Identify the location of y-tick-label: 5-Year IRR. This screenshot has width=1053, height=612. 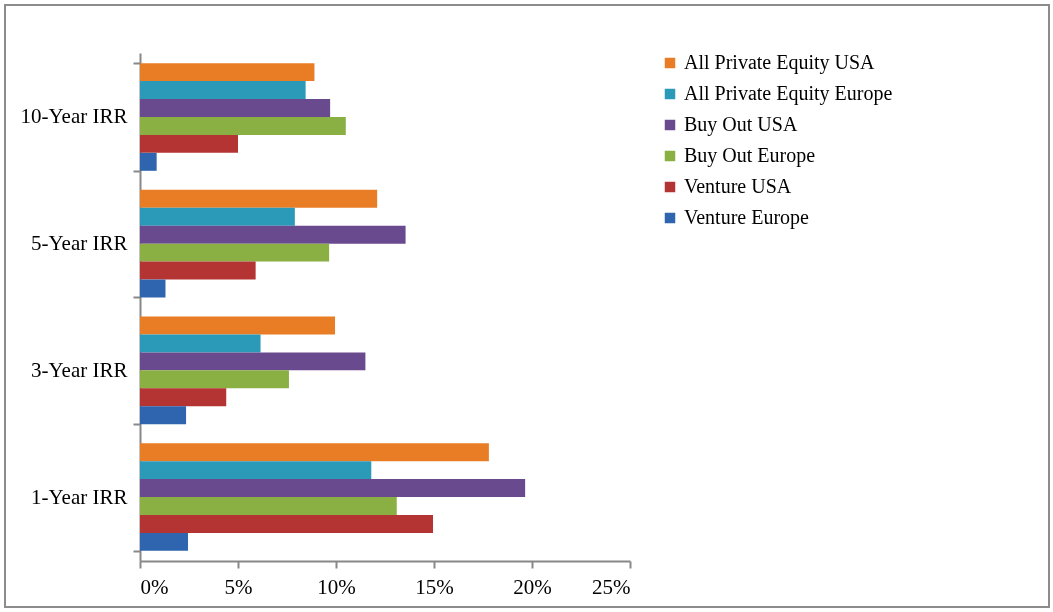
(79, 243).